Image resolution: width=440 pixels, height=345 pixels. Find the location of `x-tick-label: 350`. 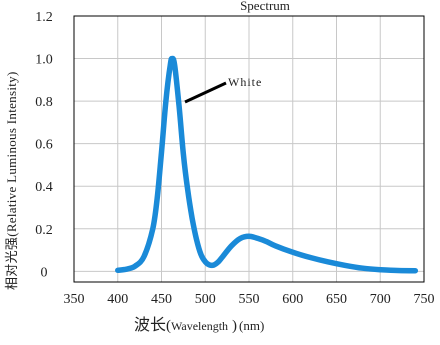

x-tick-label: 350 is located at coordinates (74, 299).